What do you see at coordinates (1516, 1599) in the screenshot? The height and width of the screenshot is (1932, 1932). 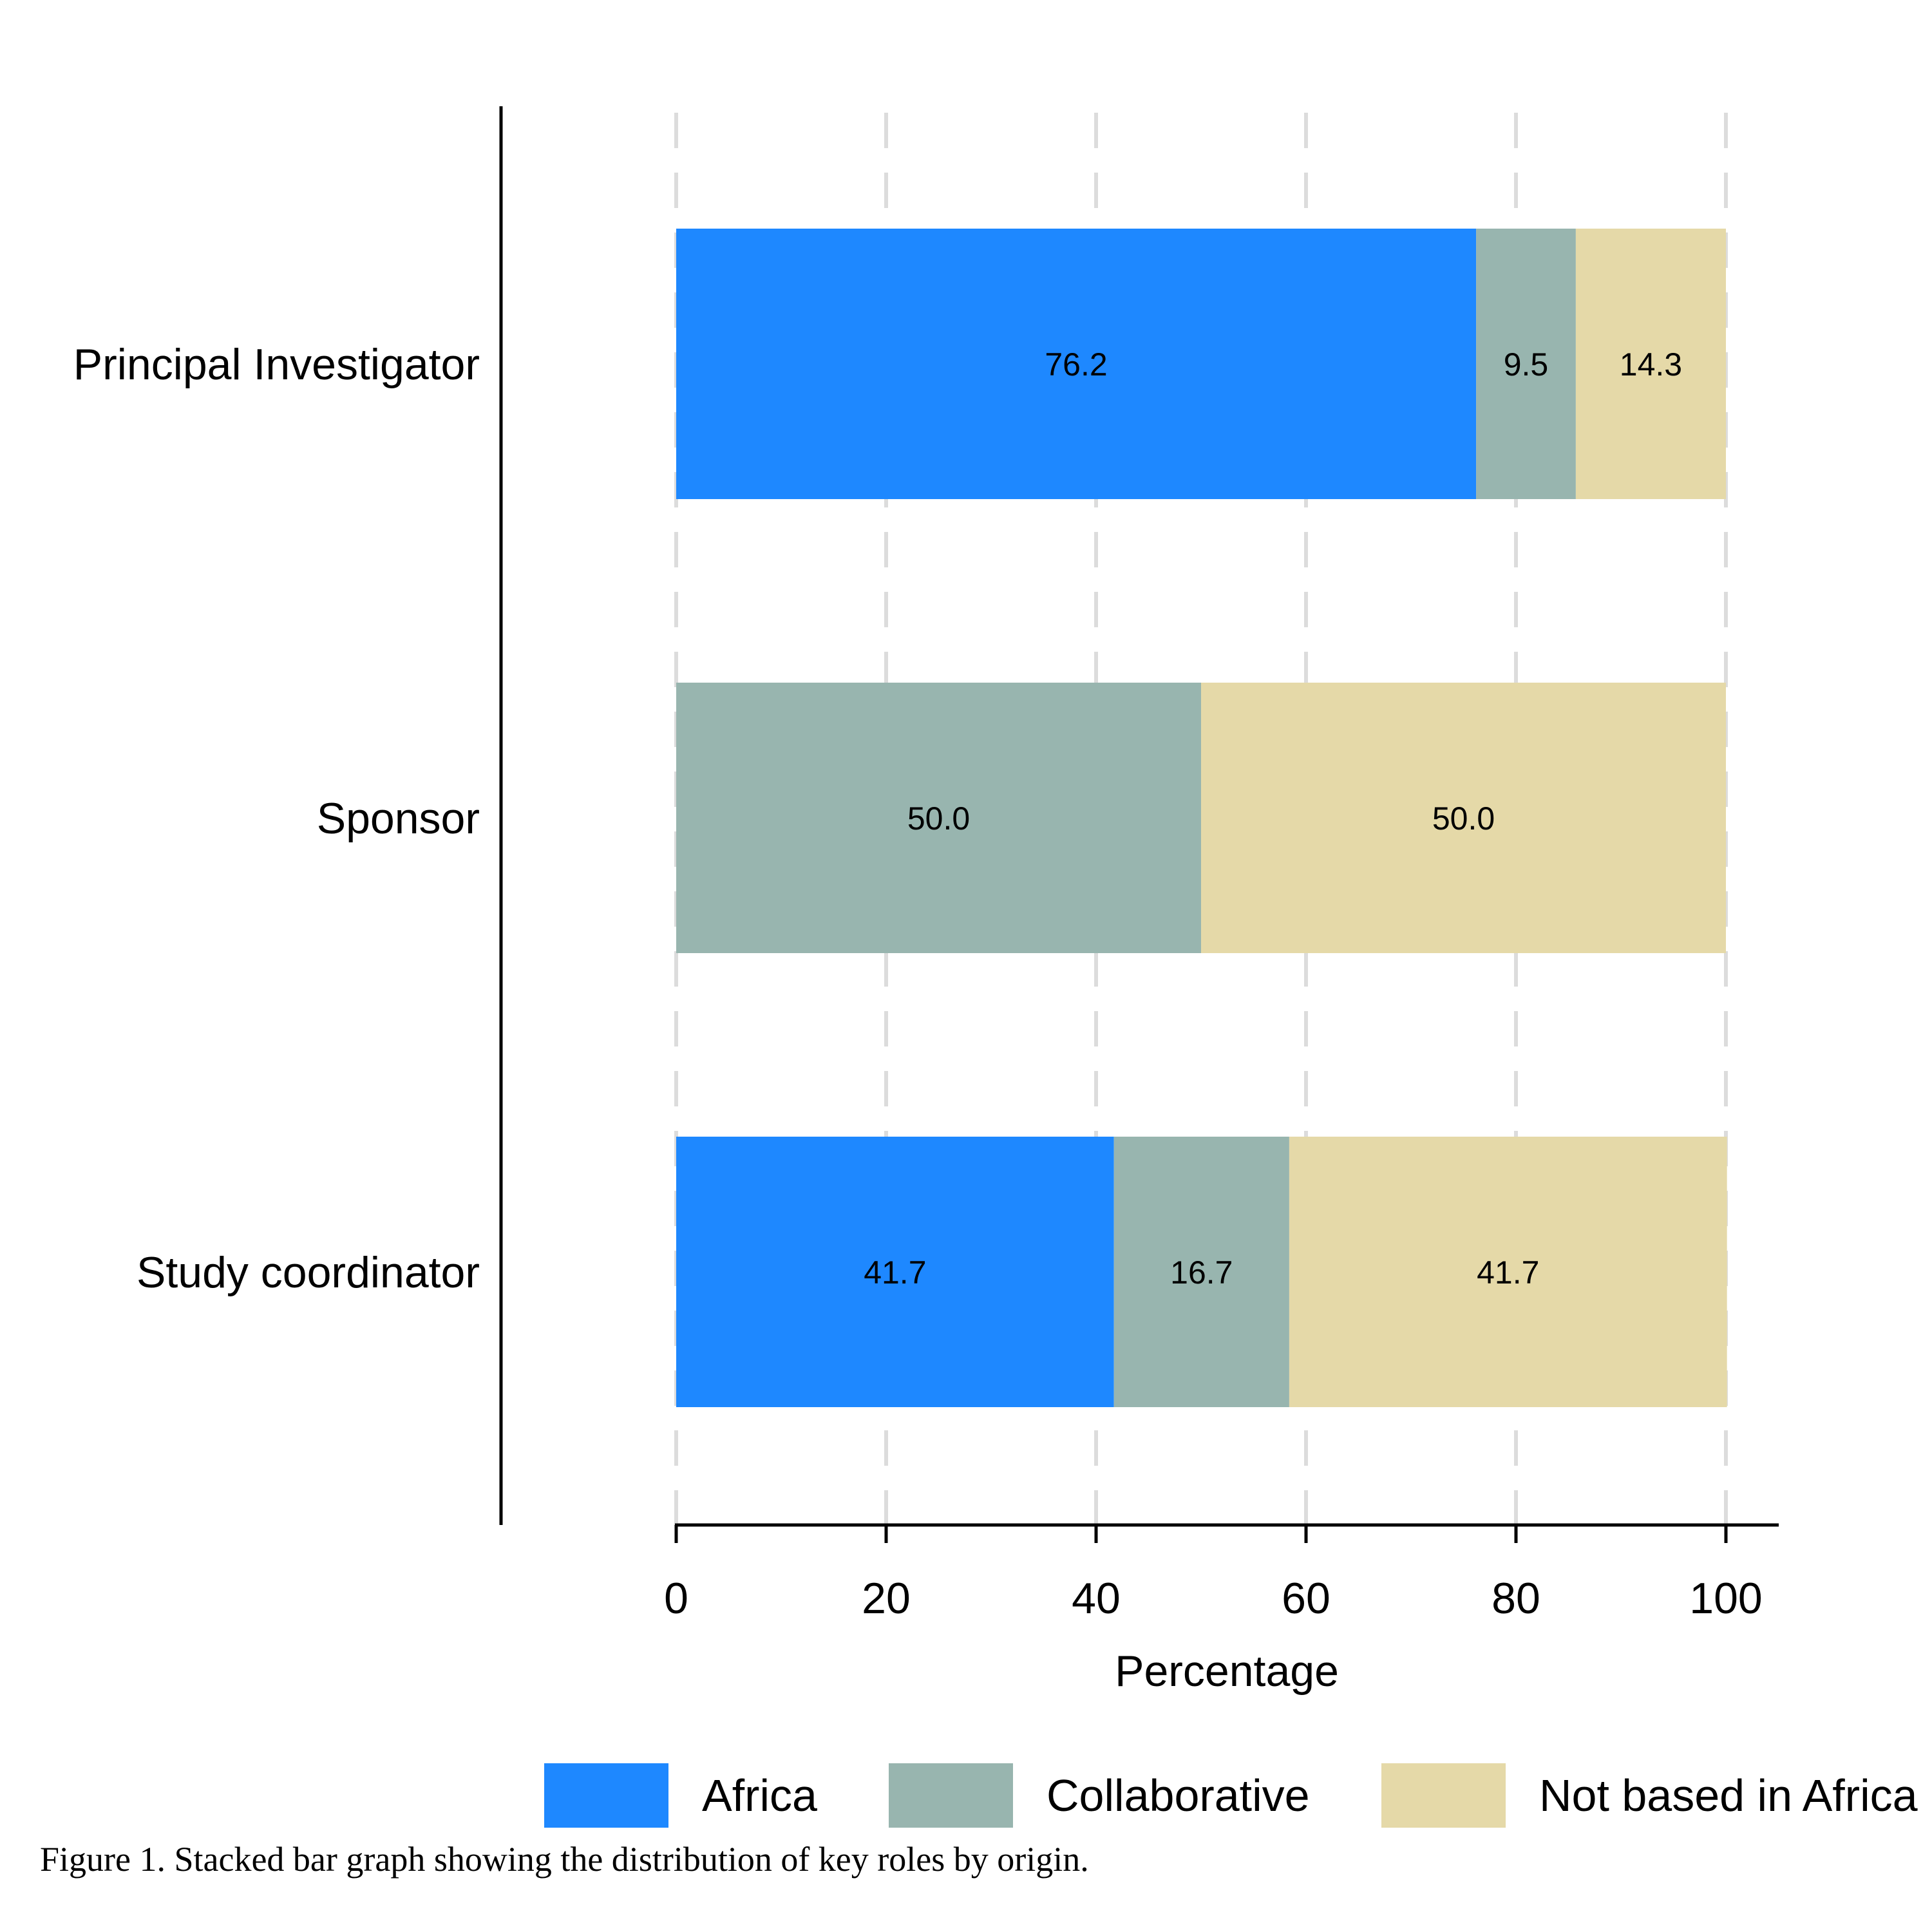 I see `x-tick-label-4: 80` at bounding box center [1516, 1599].